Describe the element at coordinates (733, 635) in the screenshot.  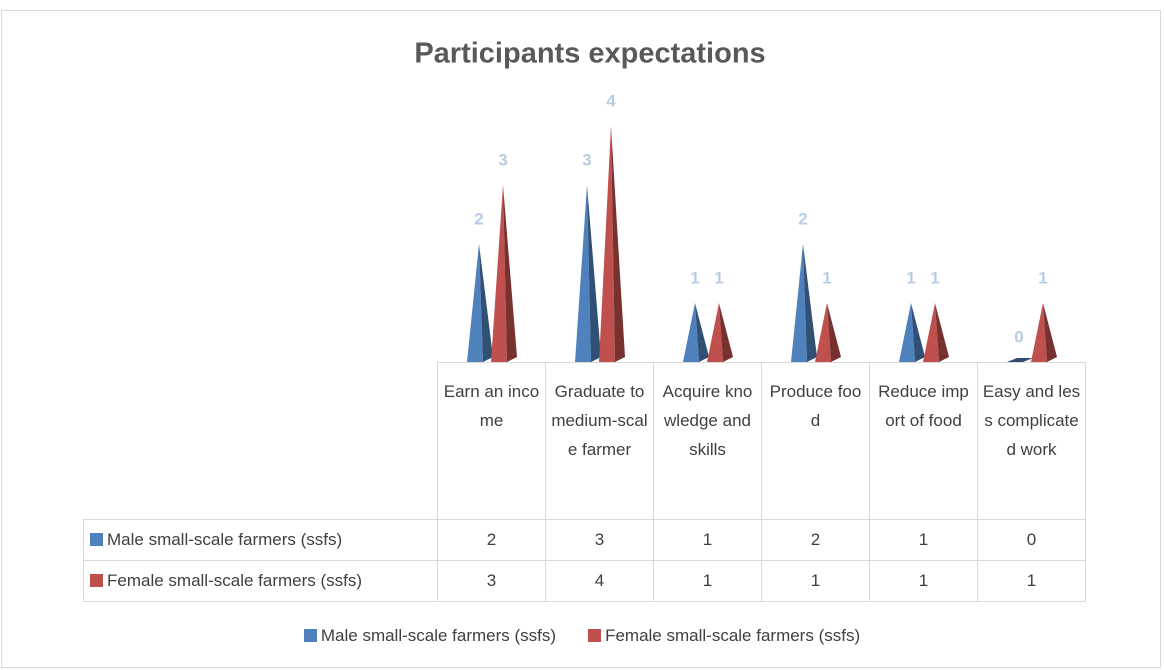
I see `legend-label: Female small-scale farmers (ssfs)` at that location.